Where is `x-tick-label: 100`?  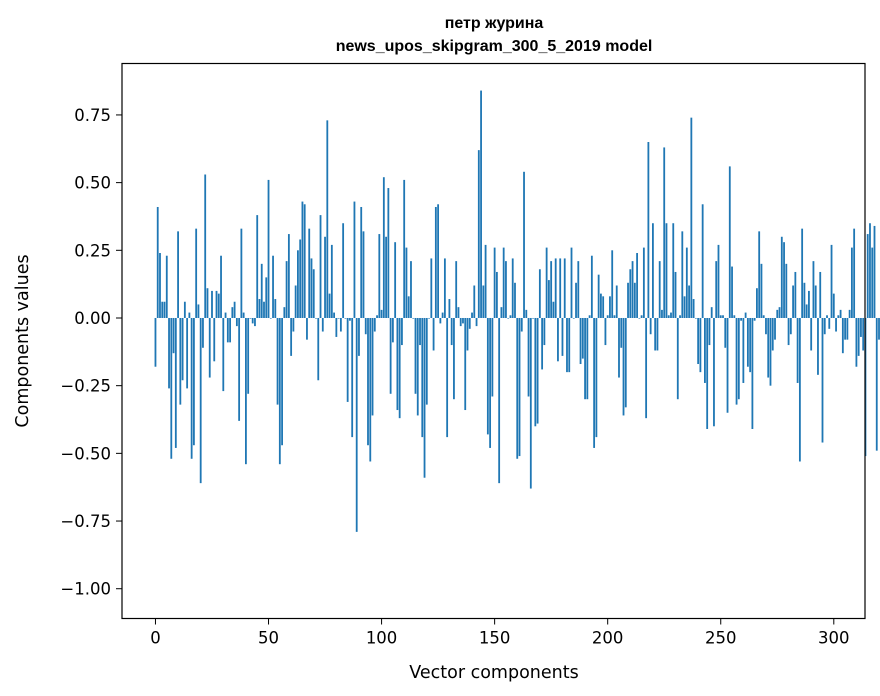
x-tick-label: 100 is located at coordinates (382, 638).